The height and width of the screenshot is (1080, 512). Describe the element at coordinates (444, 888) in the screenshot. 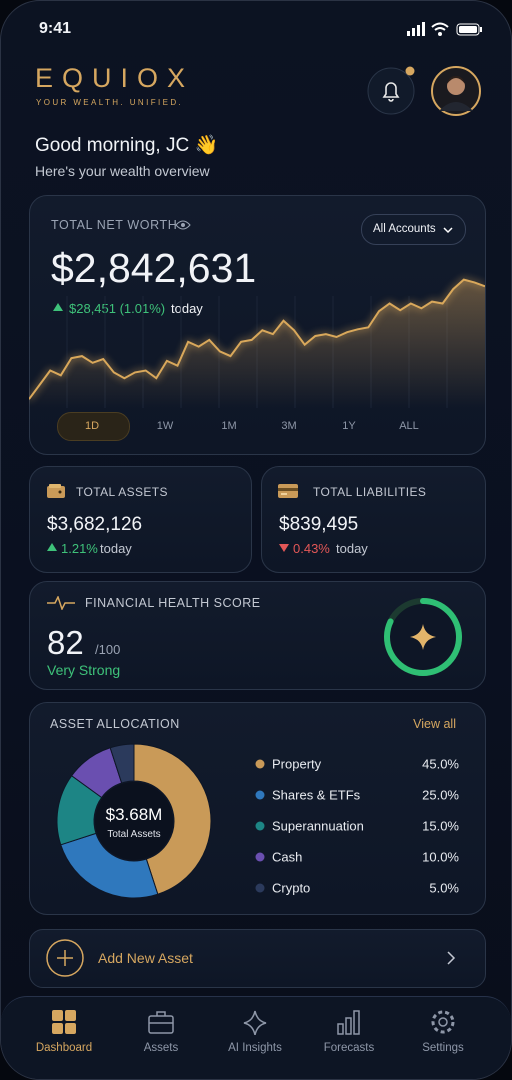

I see `legend-value: 5.0%` at that location.